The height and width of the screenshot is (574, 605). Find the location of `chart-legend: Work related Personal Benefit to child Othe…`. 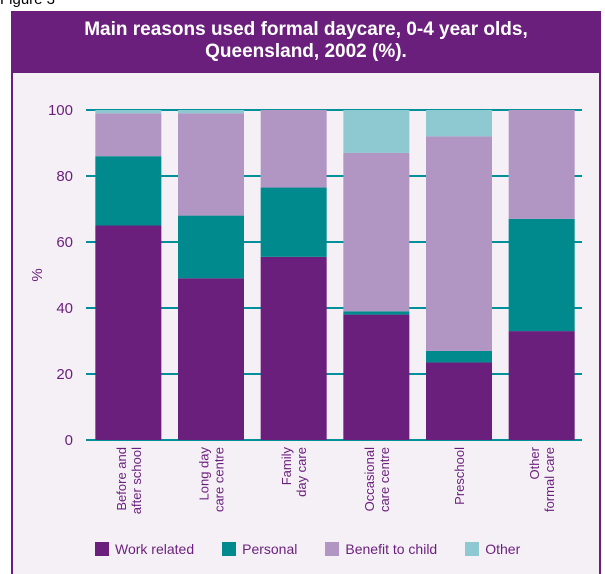

chart-legend: Work related Personal Benefit to child Othe… is located at coordinates (307, 549).